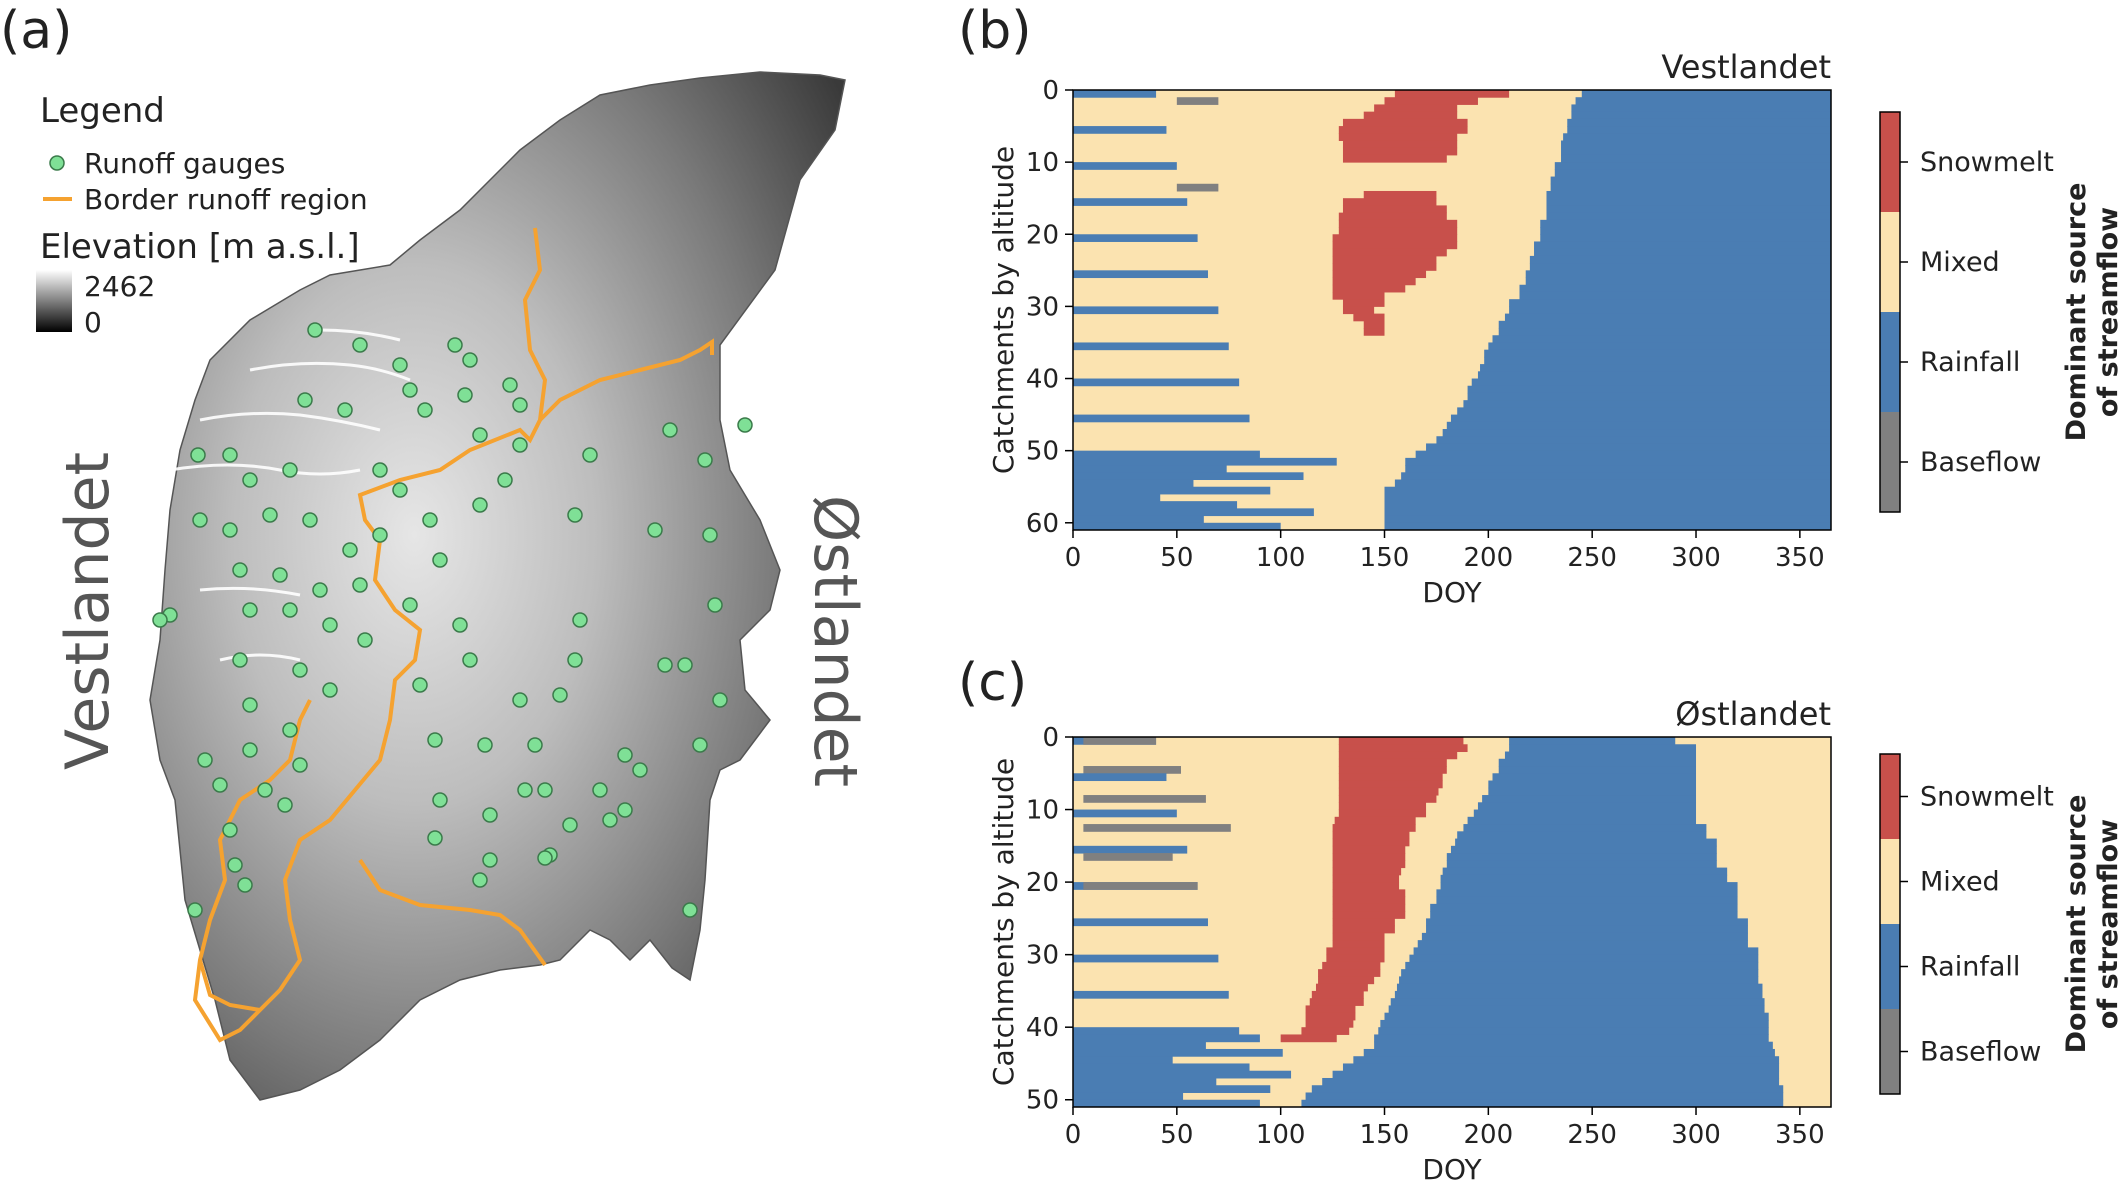 The height and width of the screenshot is (1198, 2128). Describe the element at coordinates (1987, 162) in the screenshot. I see `colorbar-label: Snowmelt` at that location.